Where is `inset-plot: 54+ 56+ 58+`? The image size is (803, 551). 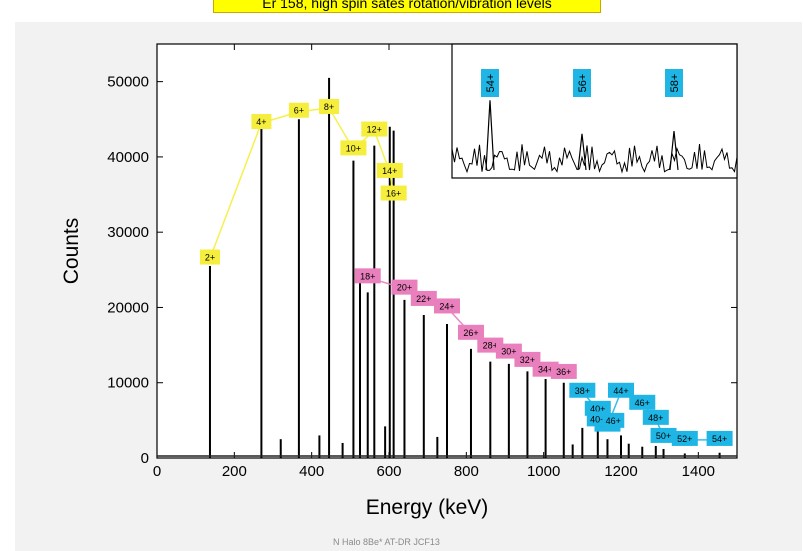 inset-plot: 54+ 56+ 58+ is located at coordinates (594, 111).